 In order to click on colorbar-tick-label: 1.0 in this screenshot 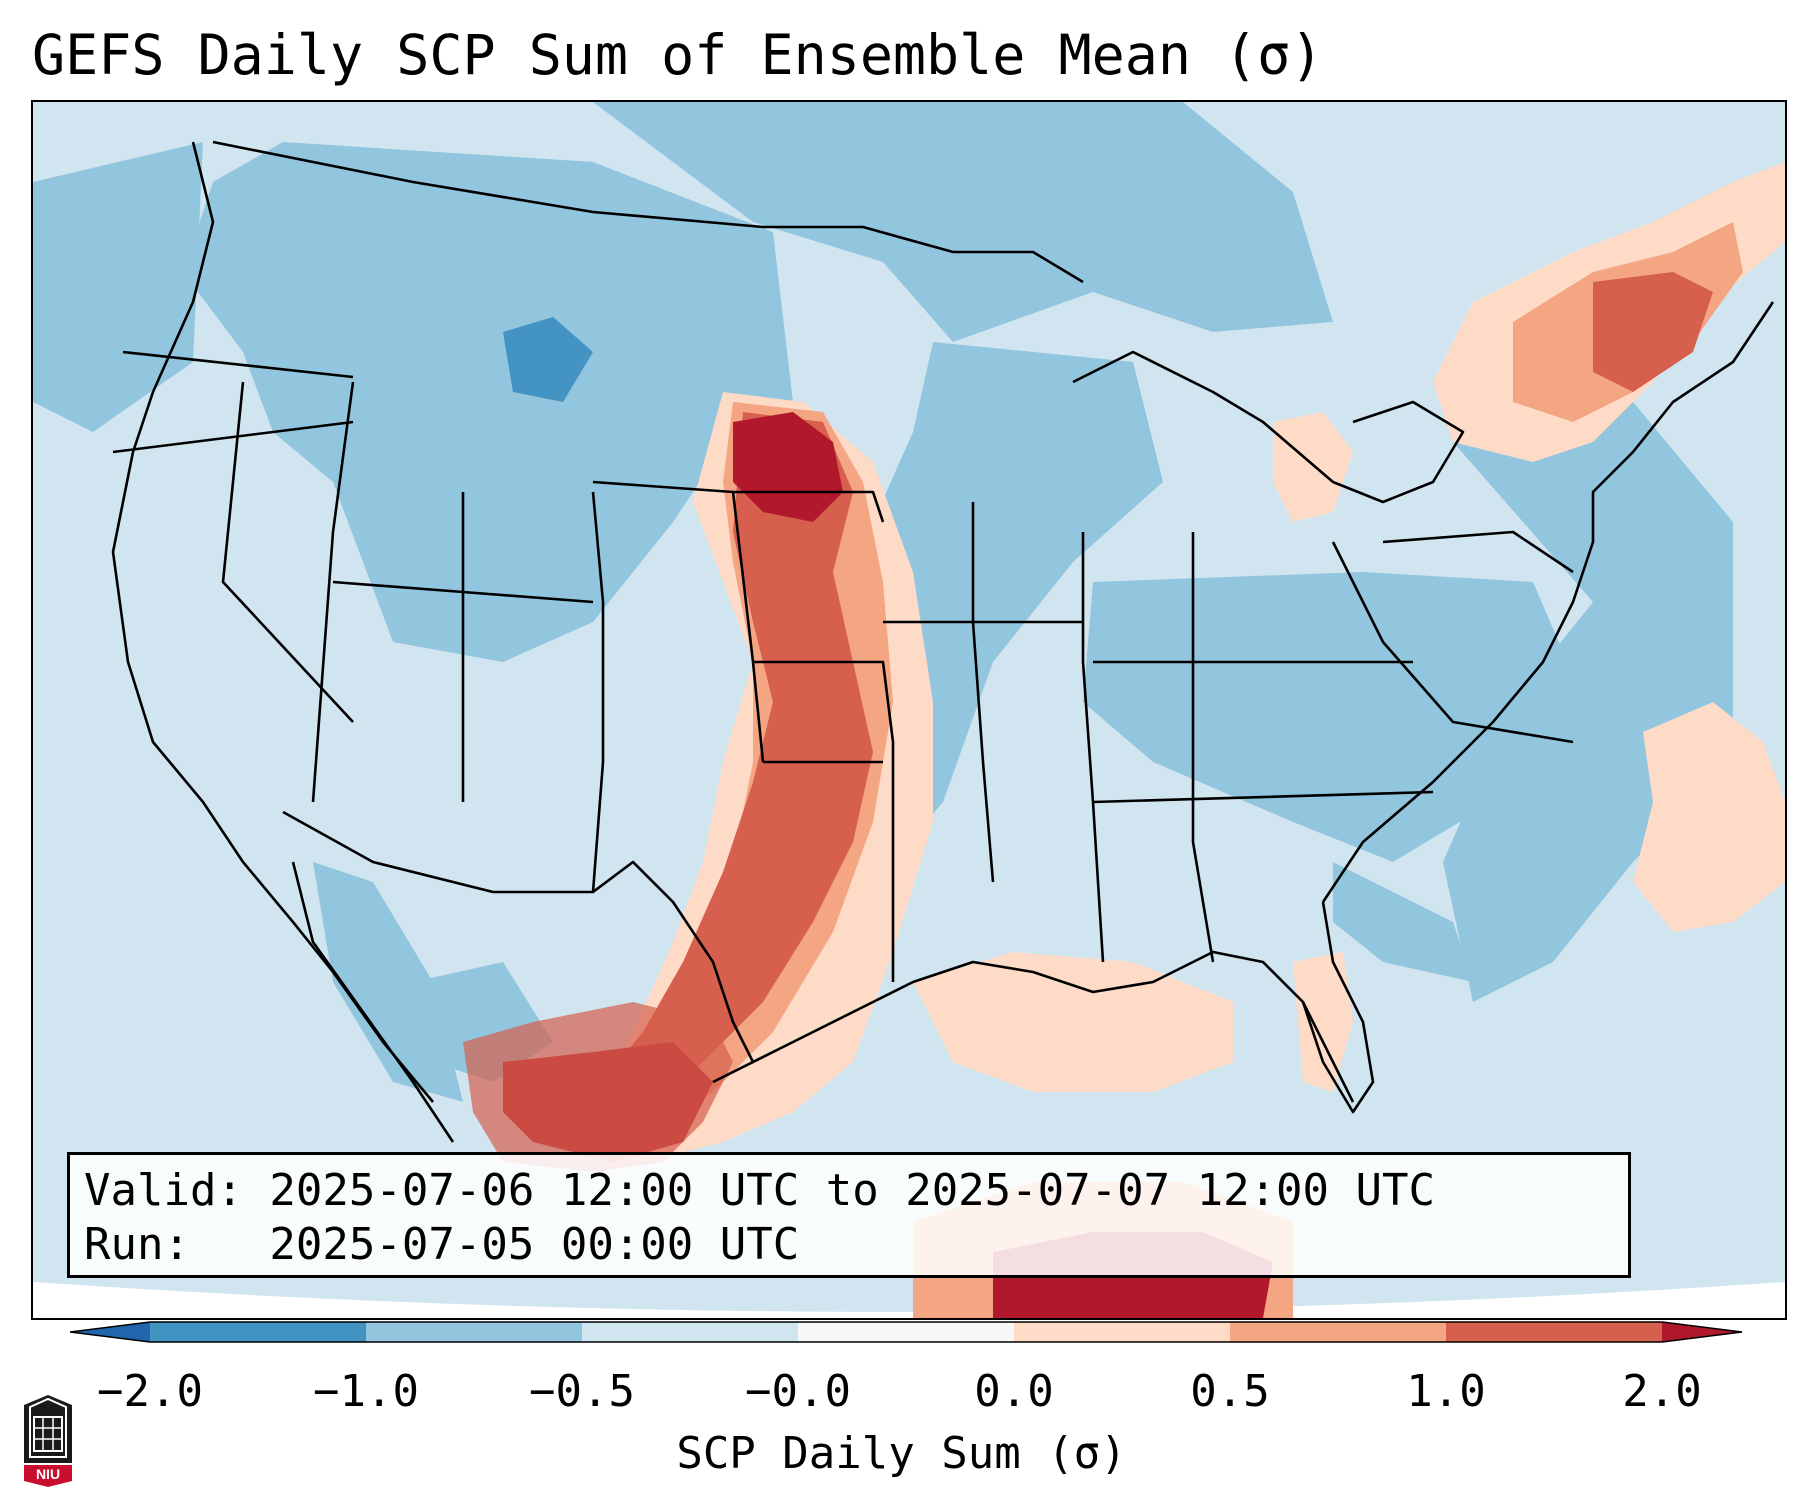, I will do `click(1446, 1391)`.